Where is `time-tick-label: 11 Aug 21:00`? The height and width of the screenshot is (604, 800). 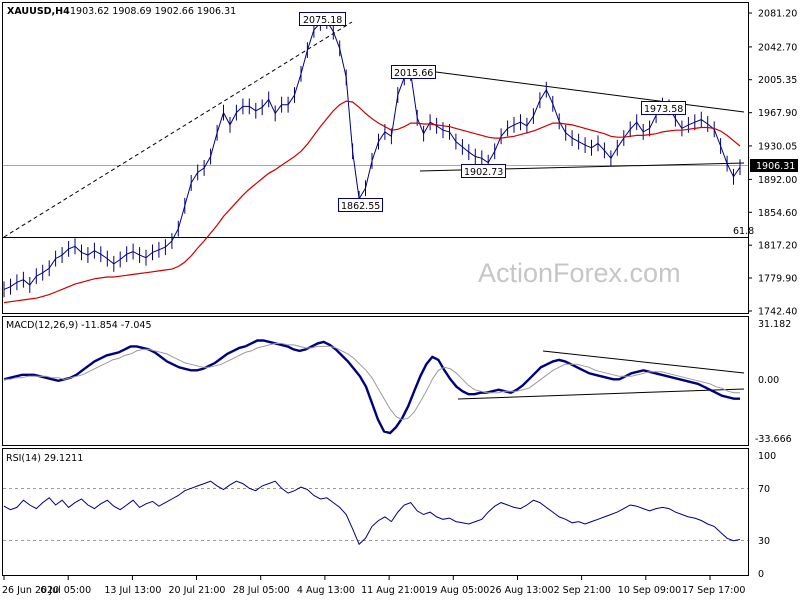 time-tick-label: 11 Aug 21:00 is located at coordinates (393, 590).